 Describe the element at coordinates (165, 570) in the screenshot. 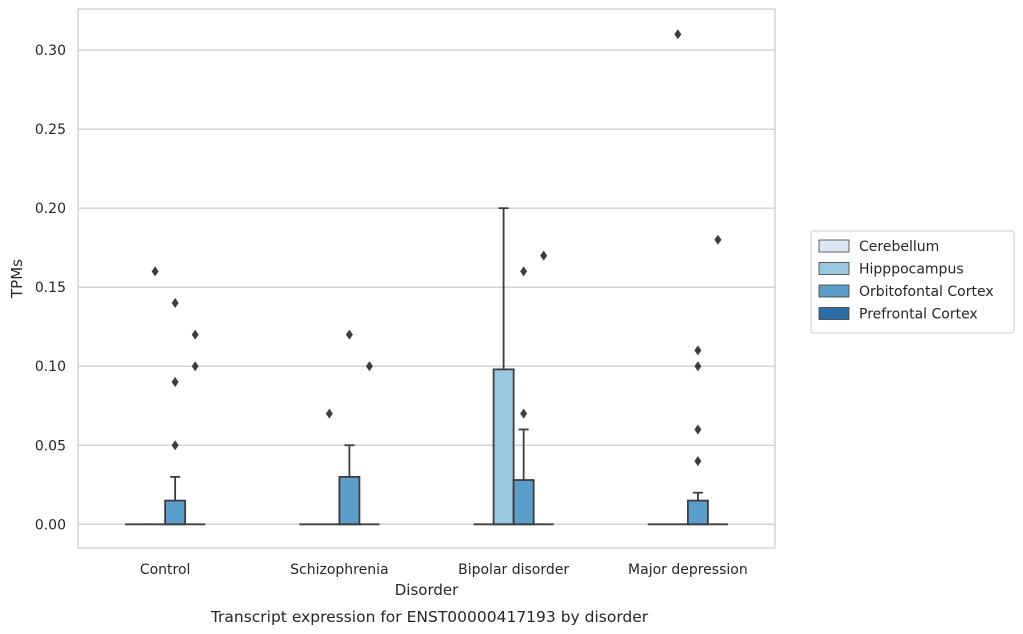

I see `x-tick-label: Control` at that location.